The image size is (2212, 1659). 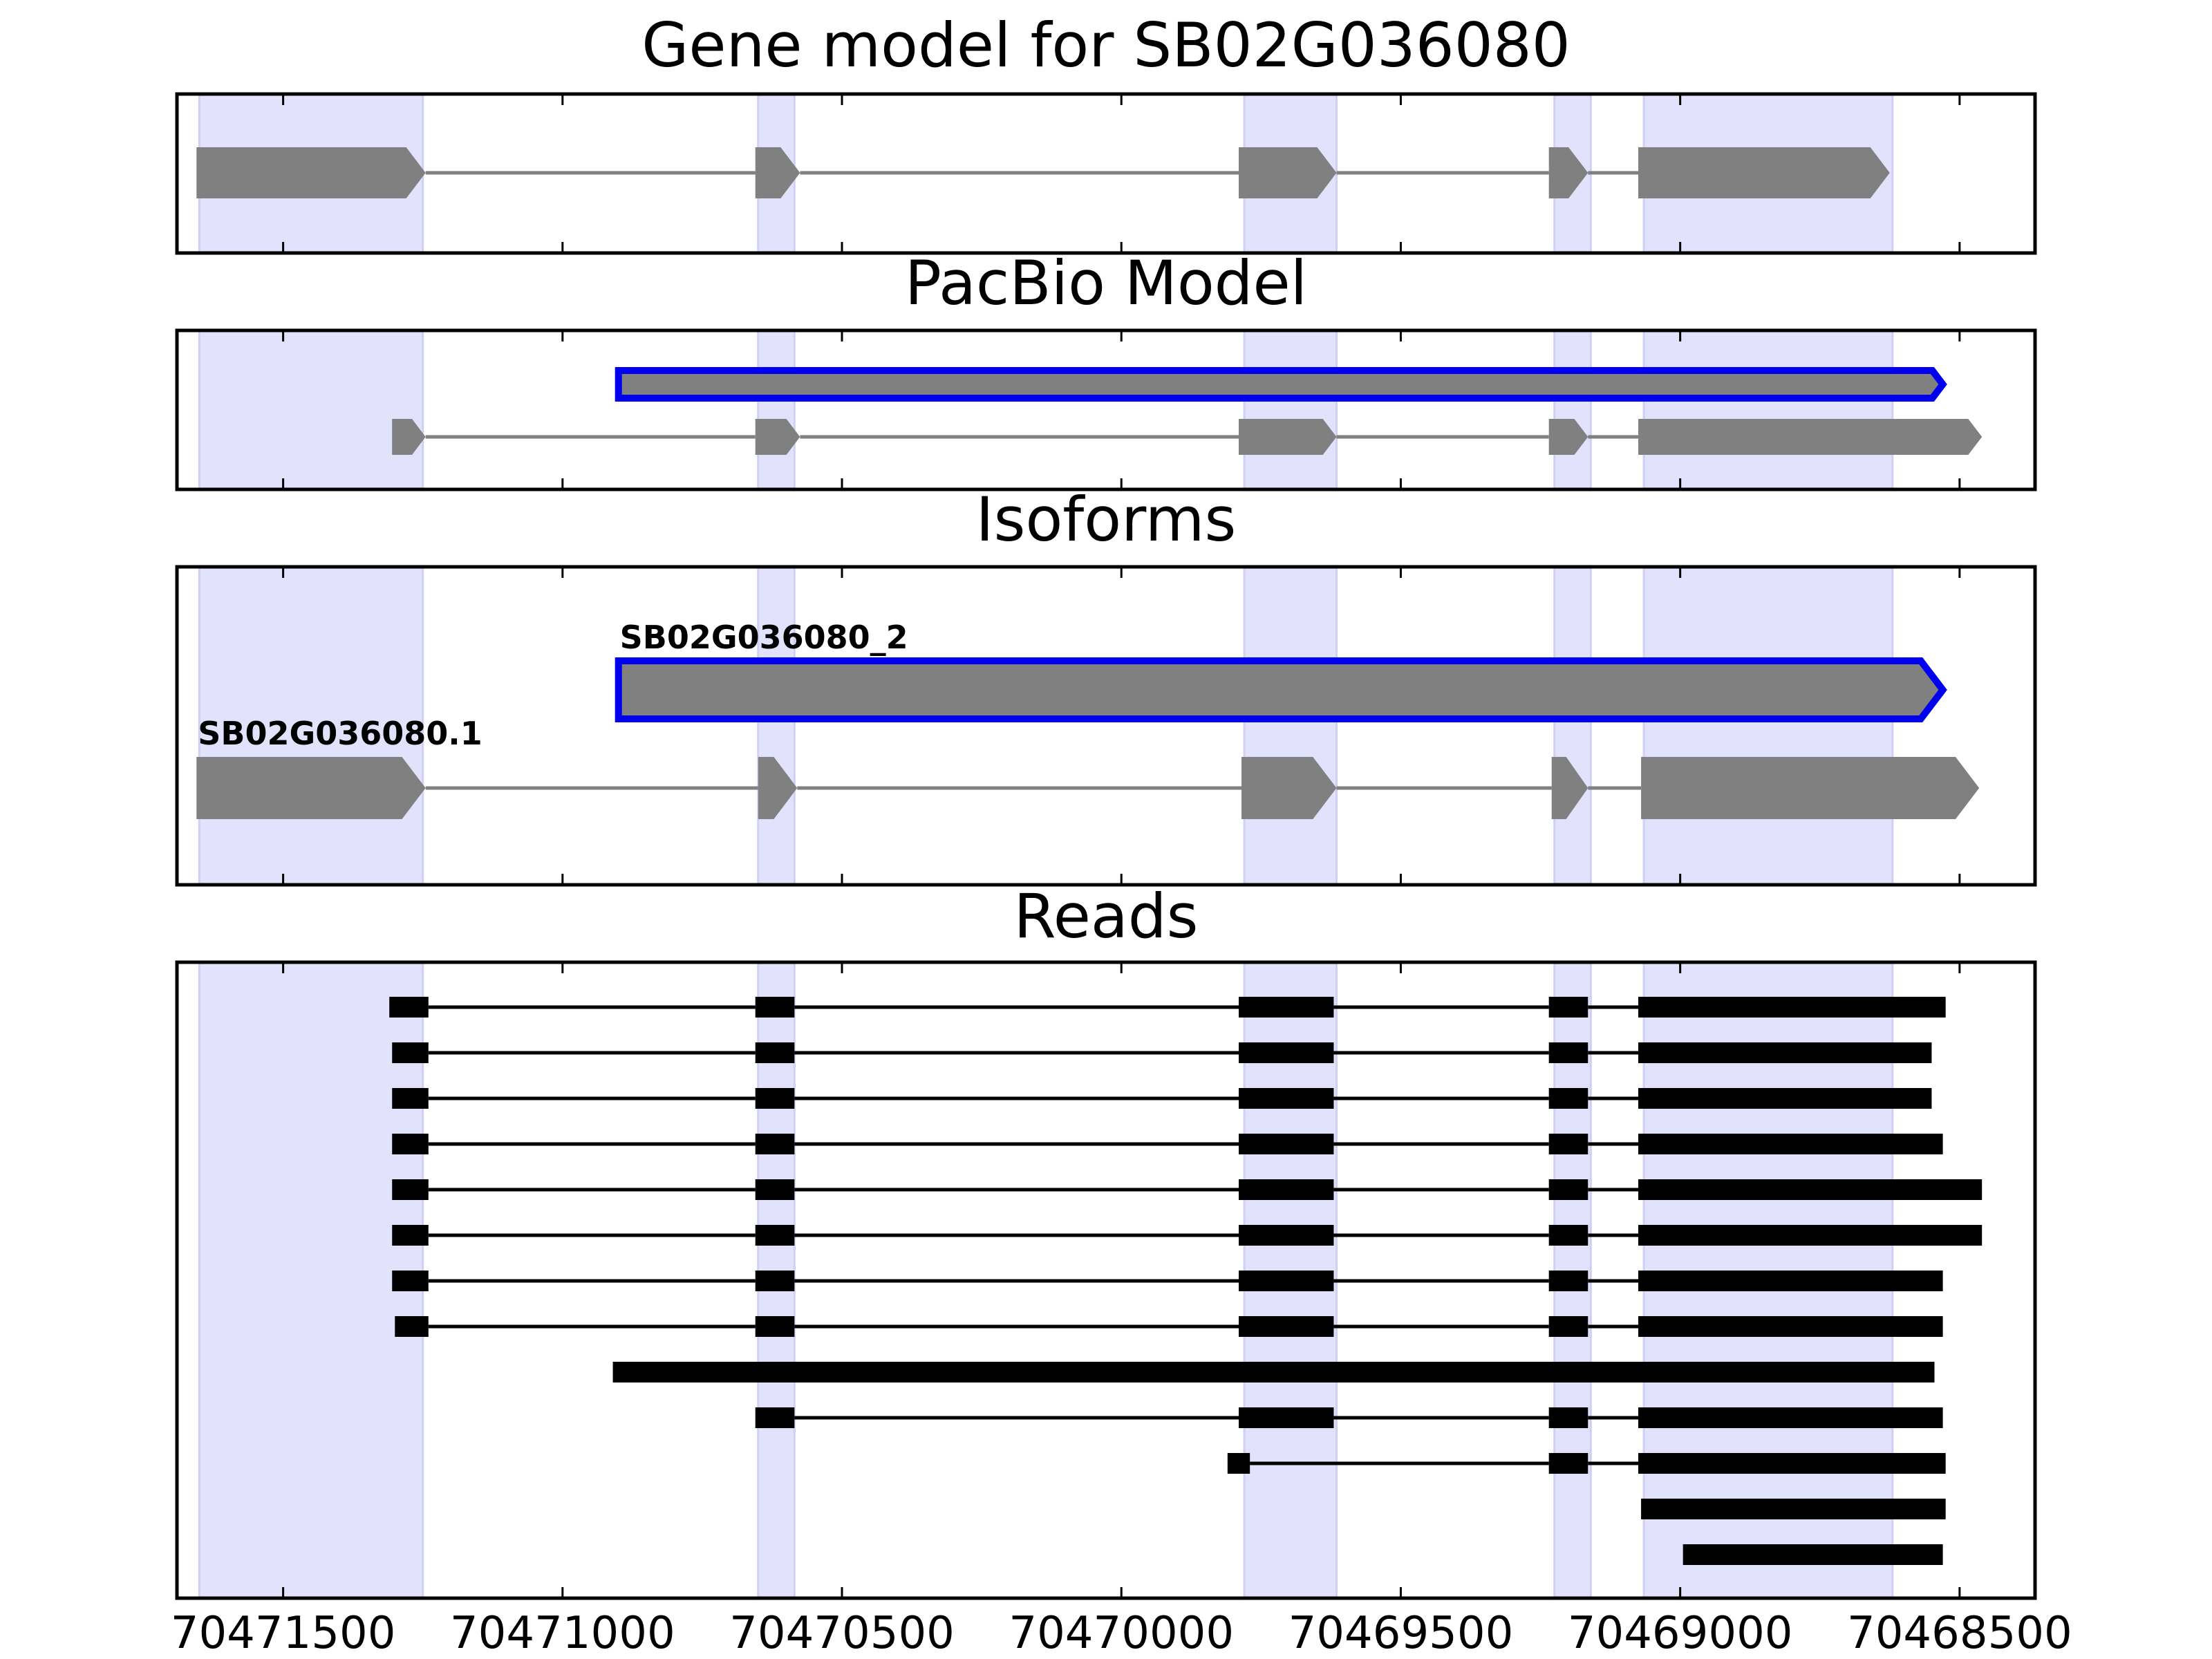 What do you see at coordinates (340, 733) in the screenshot?
I see `isoform-label: SB02G036080.1` at bounding box center [340, 733].